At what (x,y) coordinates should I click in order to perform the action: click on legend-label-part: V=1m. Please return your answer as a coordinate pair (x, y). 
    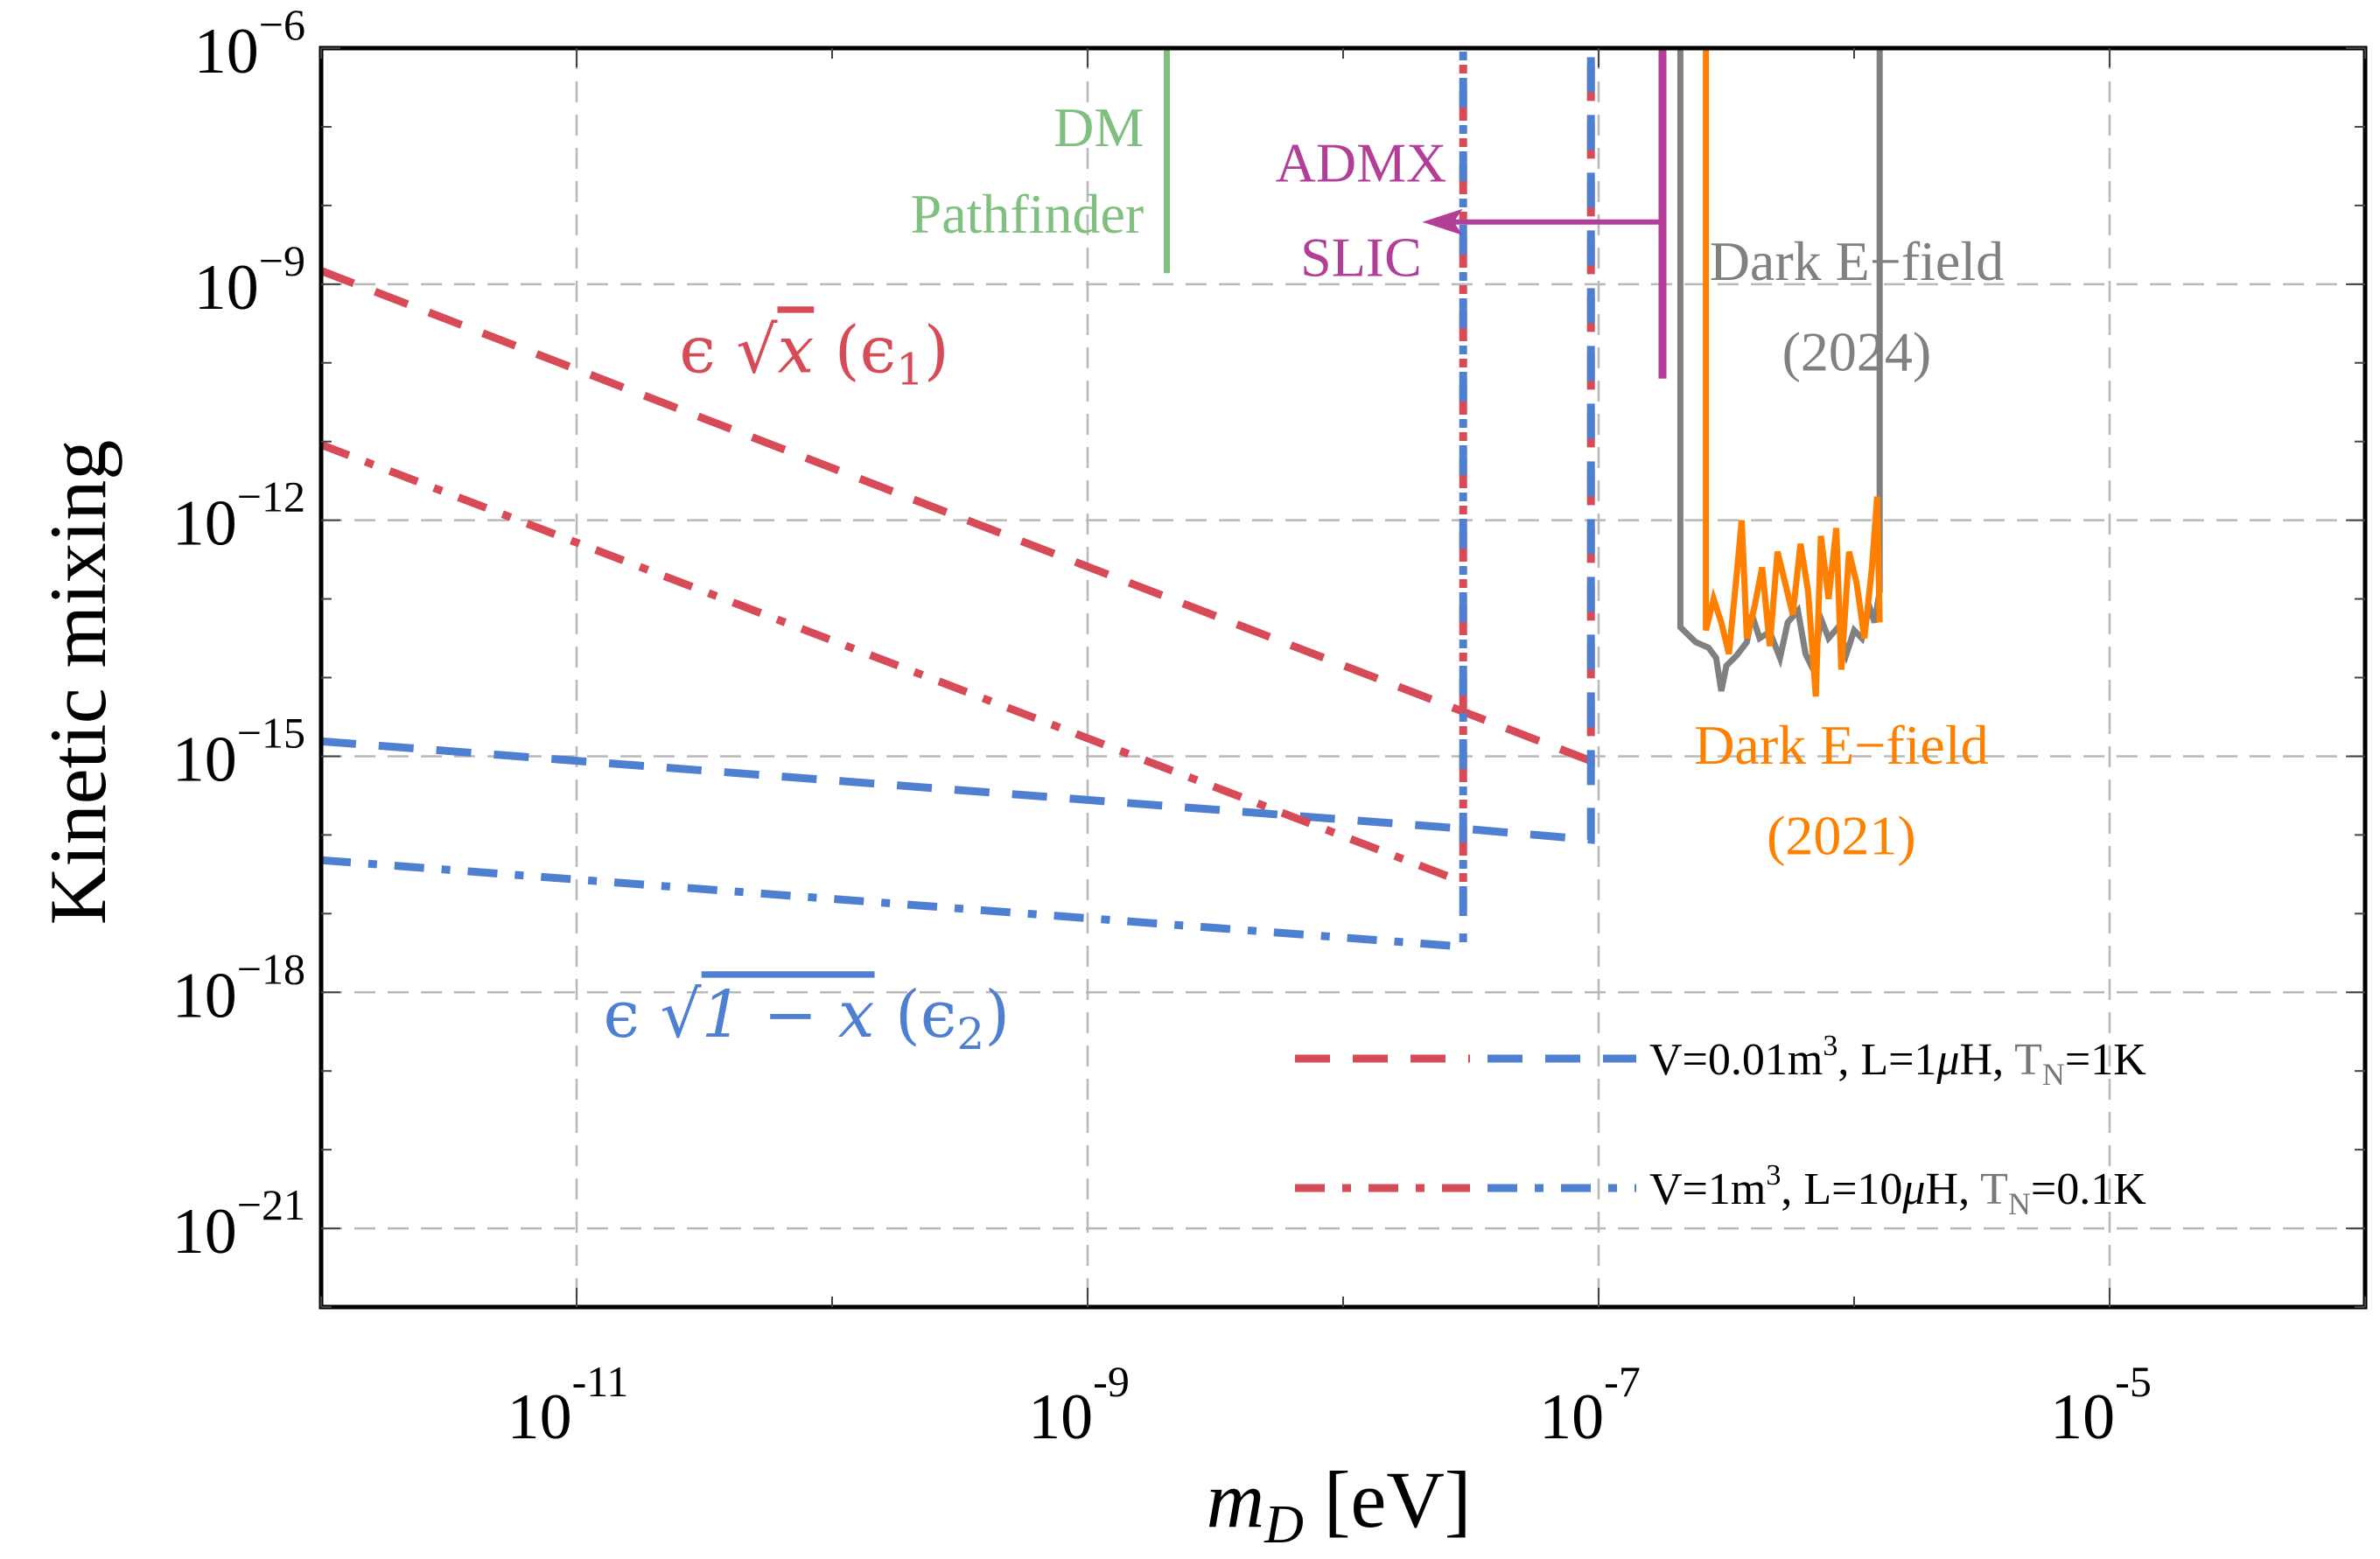
    Looking at the image, I should click on (1707, 1189).